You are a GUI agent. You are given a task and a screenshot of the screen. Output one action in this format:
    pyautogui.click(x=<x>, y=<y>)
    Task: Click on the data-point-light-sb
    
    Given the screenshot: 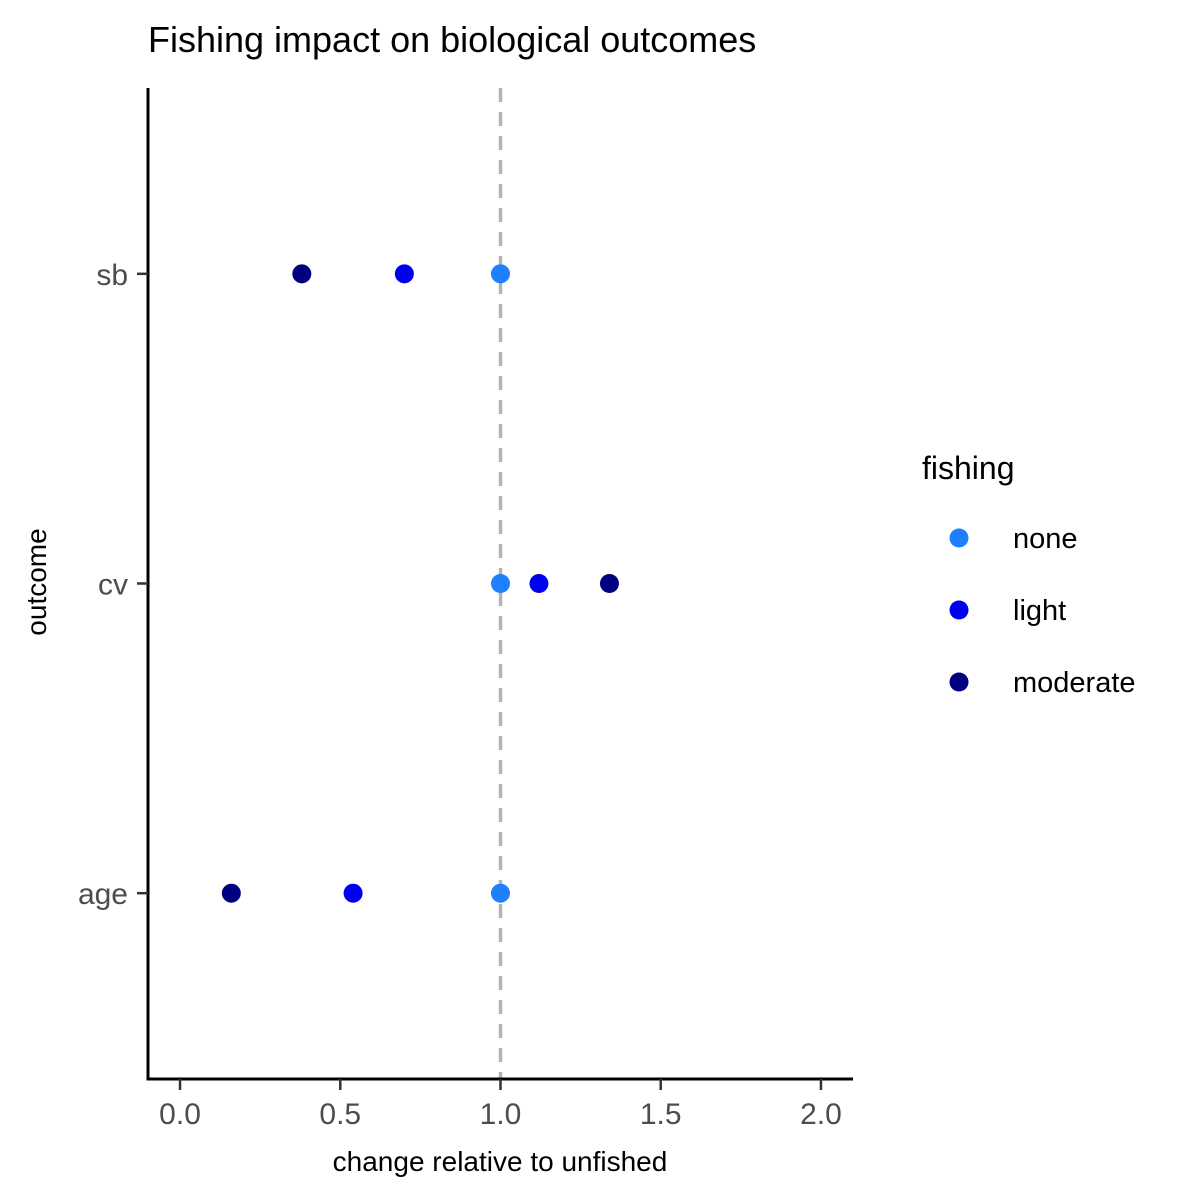 What is the action you would take?
    pyautogui.click(x=404, y=274)
    